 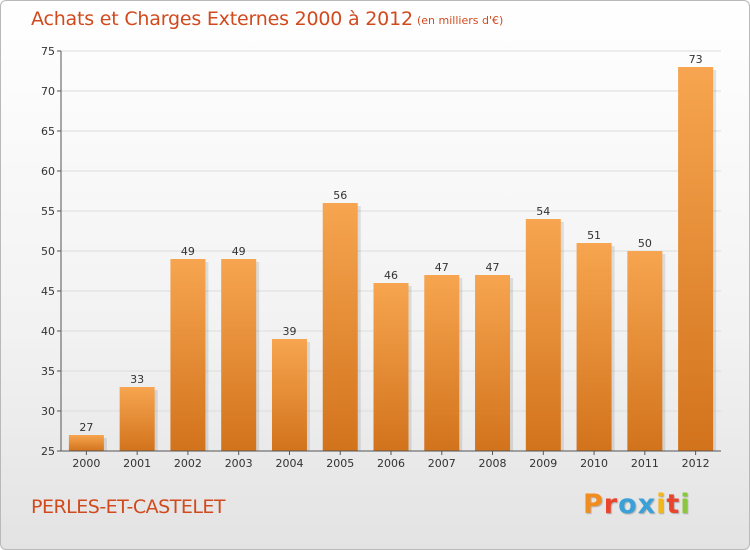 I want to click on x-tick-label: 2001, so click(x=137, y=463).